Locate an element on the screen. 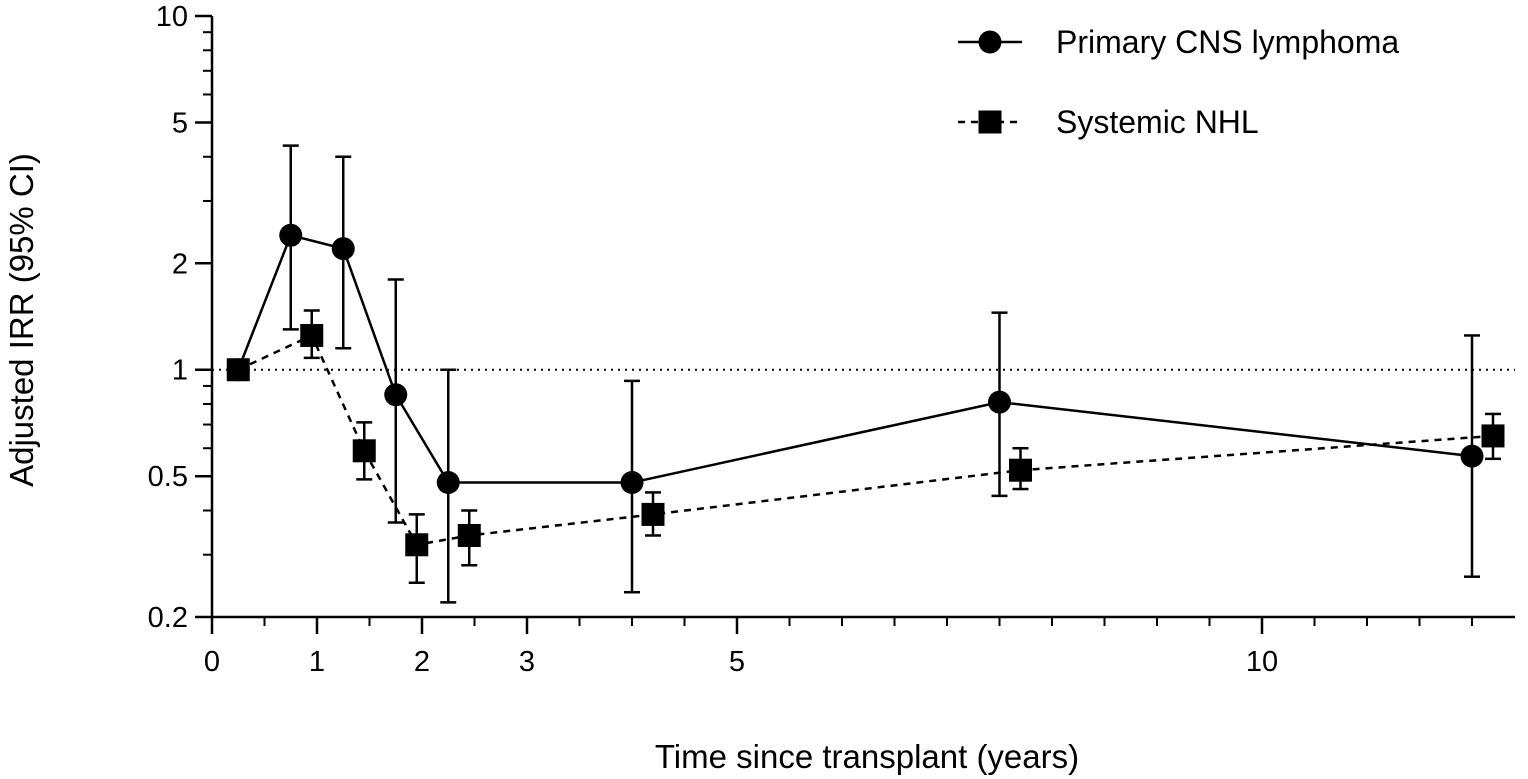 The image size is (1528, 779). x-tick-label: 2 is located at coordinates (422, 662).